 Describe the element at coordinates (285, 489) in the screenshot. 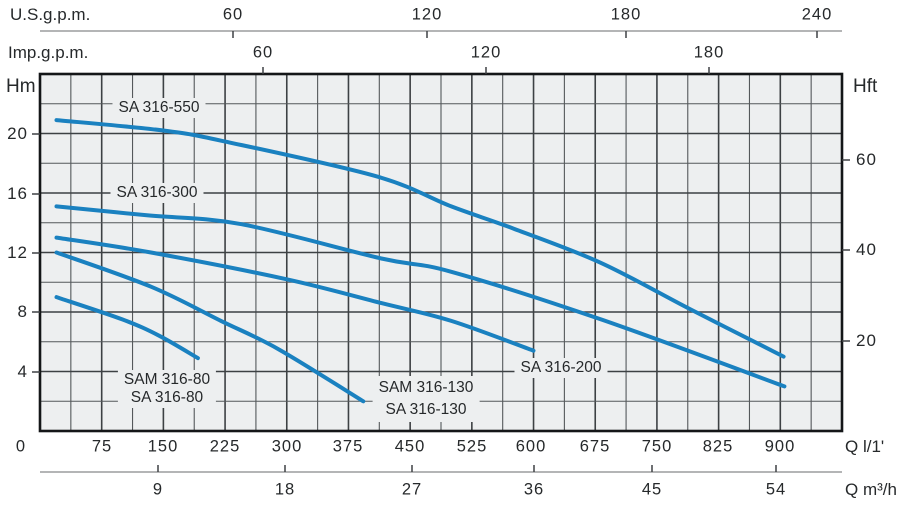

I see `flow-m3h-tick-label: 18` at that location.